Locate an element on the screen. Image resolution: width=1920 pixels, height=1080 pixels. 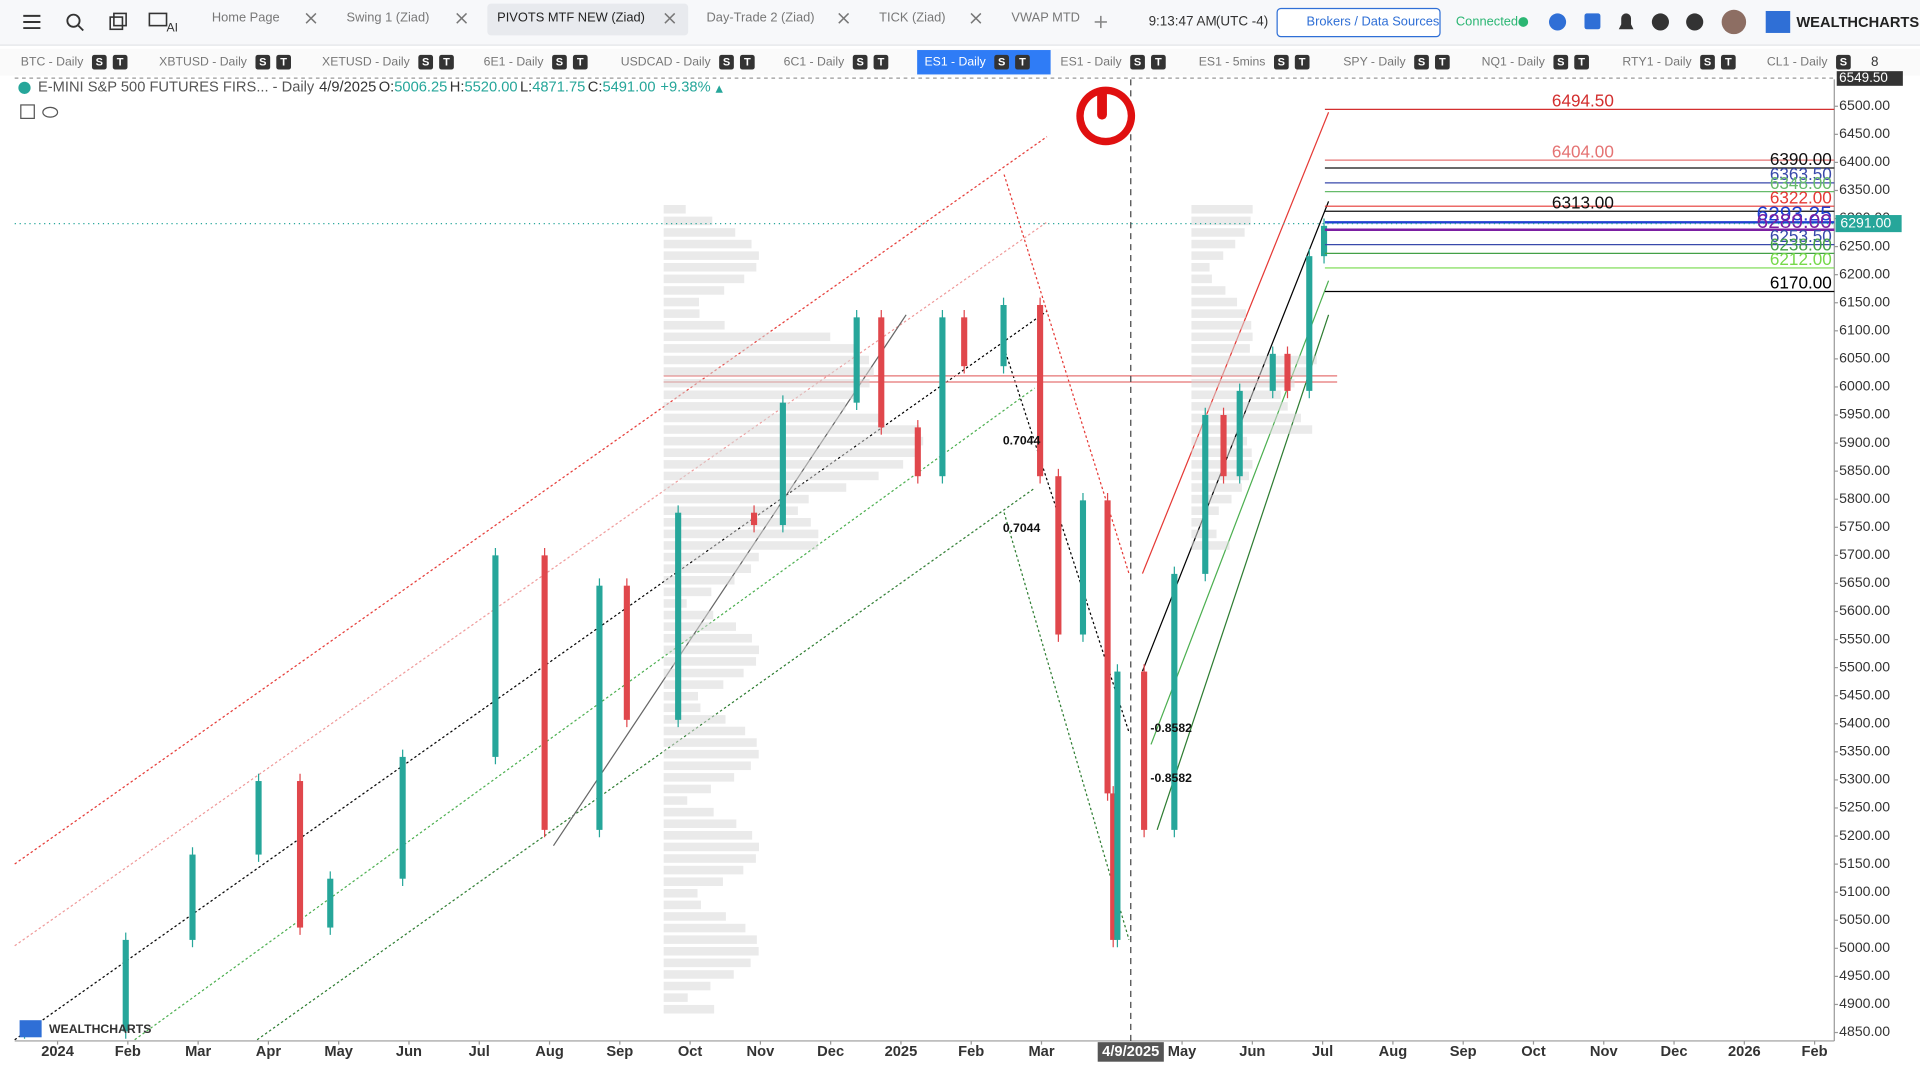
save-icon is located at coordinates (1592, 21).